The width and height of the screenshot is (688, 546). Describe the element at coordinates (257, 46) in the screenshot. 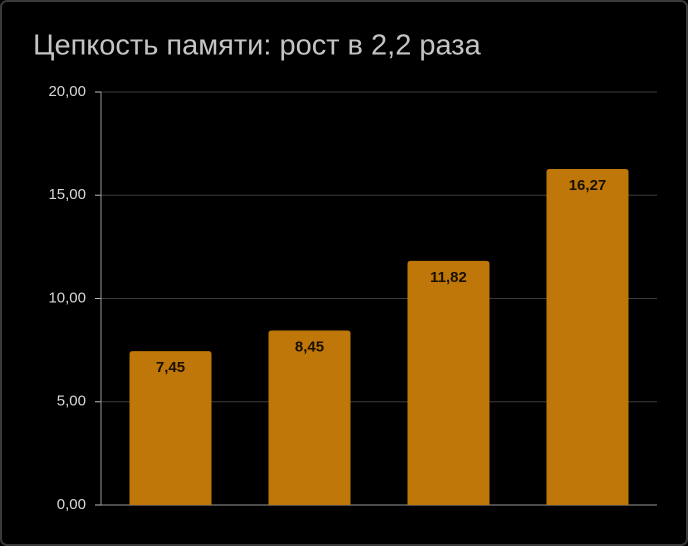

I see `chart-title: Цепкость памяти: рост в 2,2 раза` at that location.